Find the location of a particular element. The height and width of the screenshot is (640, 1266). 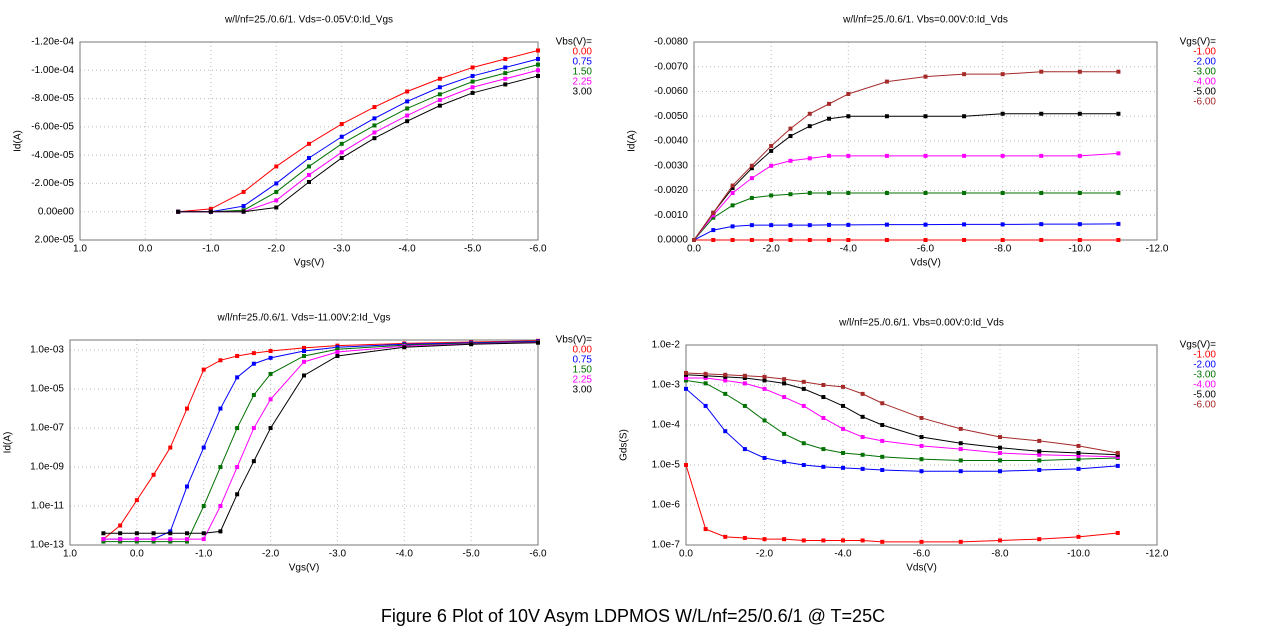

legend-title: Vgs(V)= is located at coordinates (1198, 345).